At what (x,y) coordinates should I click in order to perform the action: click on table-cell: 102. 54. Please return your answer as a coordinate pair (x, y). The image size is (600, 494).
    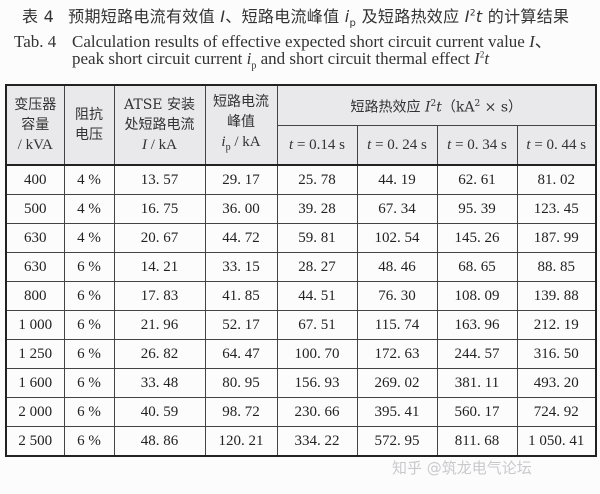
    Looking at the image, I should click on (397, 238).